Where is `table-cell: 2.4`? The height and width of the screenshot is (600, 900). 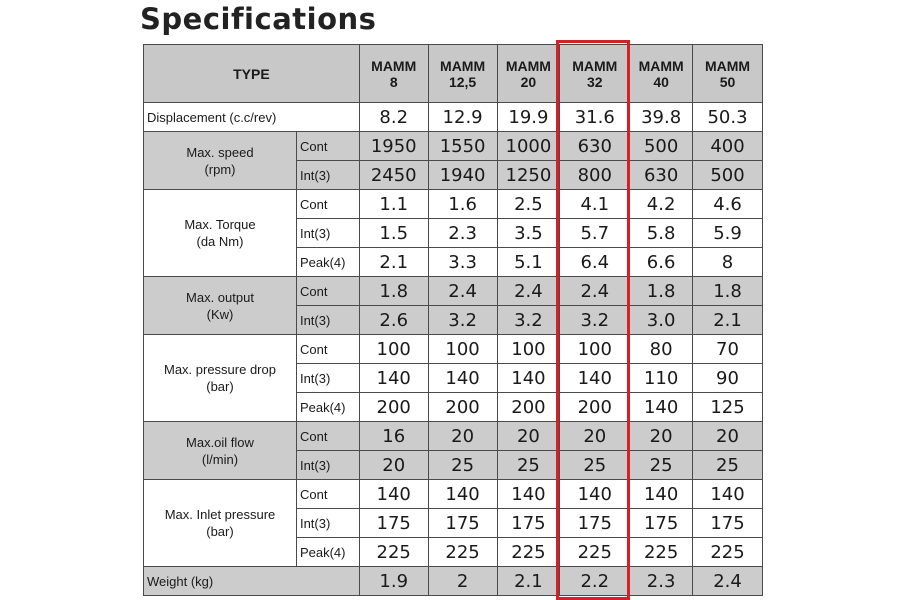
table-cell: 2.4 is located at coordinates (727, 581).